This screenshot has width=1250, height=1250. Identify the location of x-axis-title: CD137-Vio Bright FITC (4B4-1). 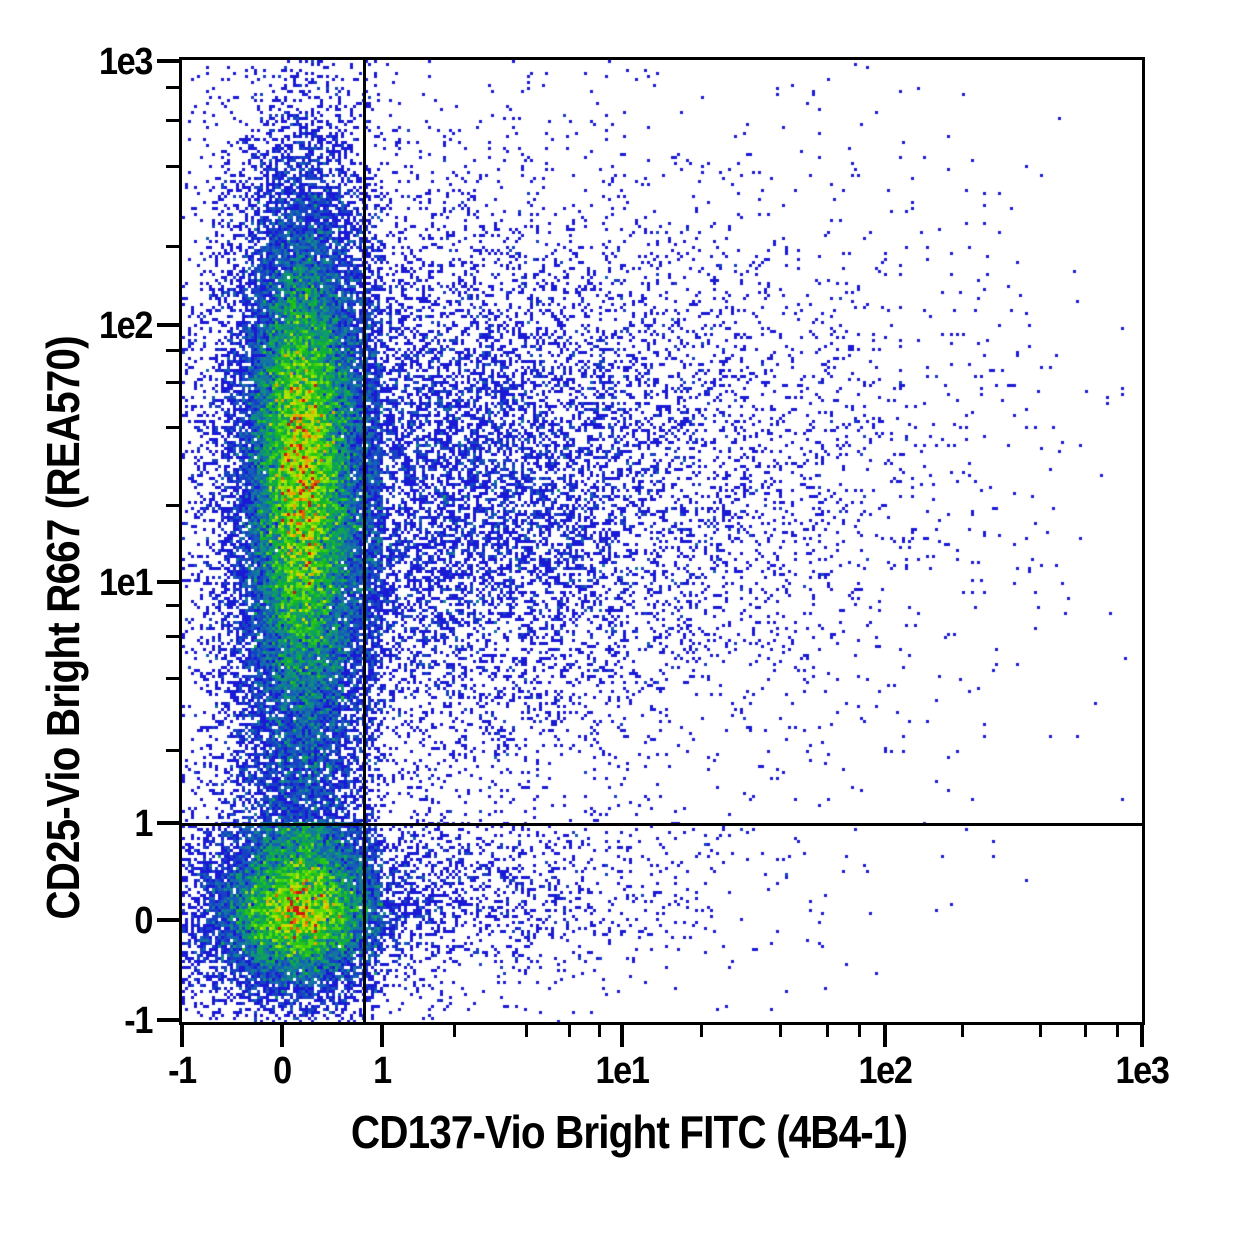
(629, 1132).